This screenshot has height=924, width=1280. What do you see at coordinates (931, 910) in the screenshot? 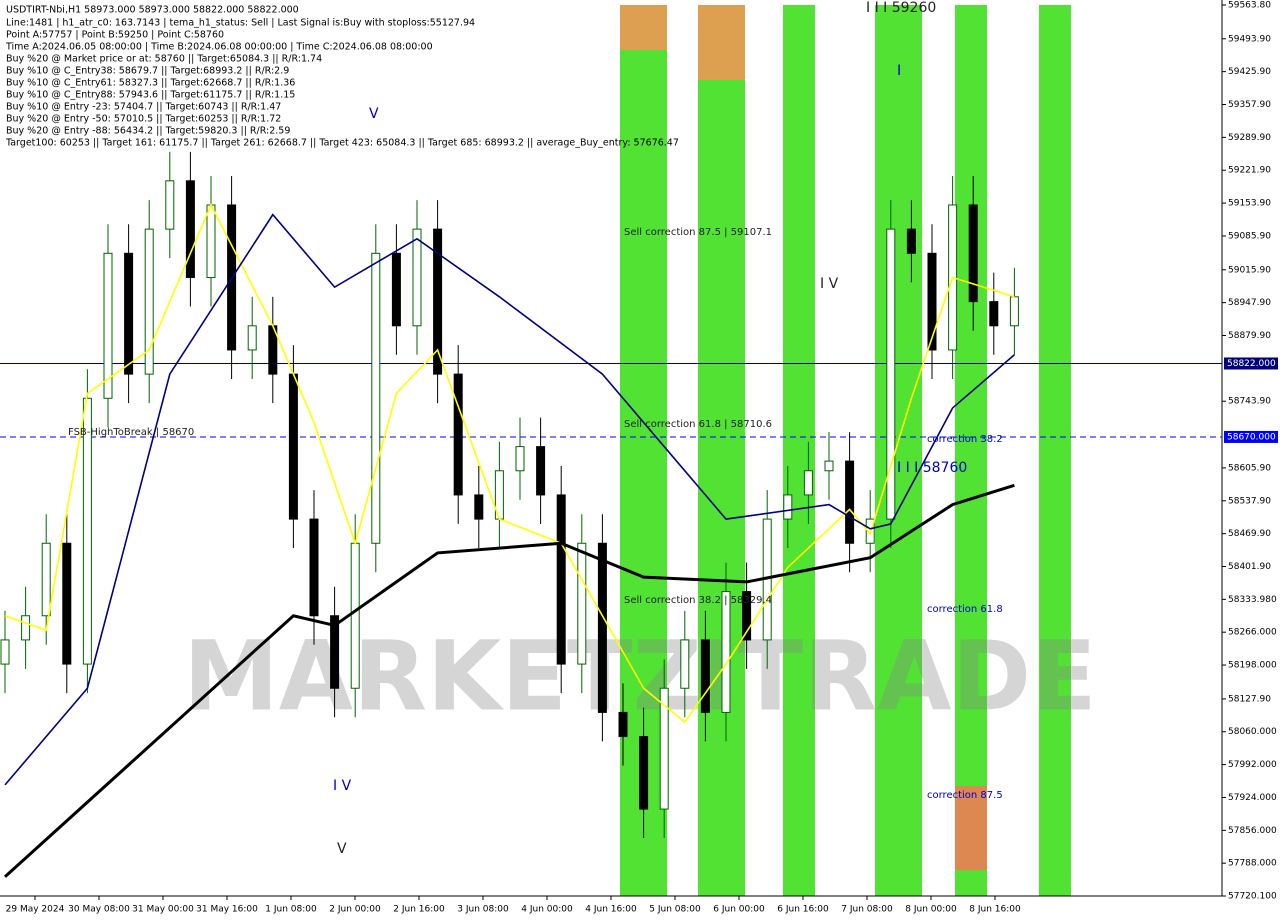
I see `x-tick-label: 8 Jun 00:00` at bounding box center [931, 910].